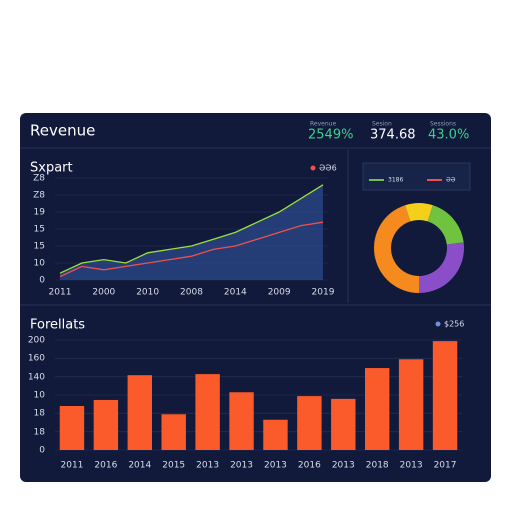  I want to click on x-tick-label: 2008, so click(191, 293).